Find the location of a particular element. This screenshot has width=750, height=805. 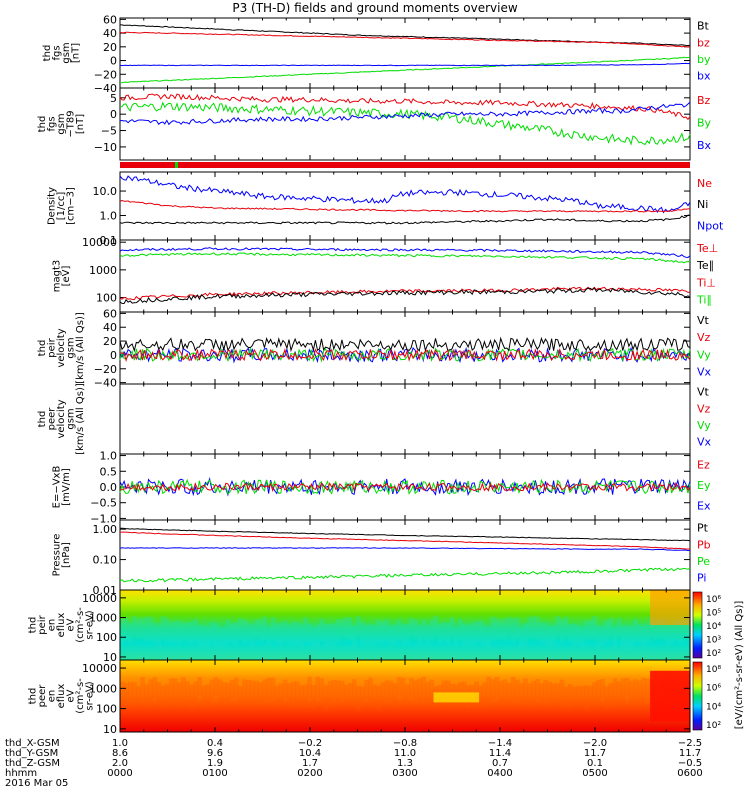

legend-Pb: Pb is located at coordinates (704, 544).